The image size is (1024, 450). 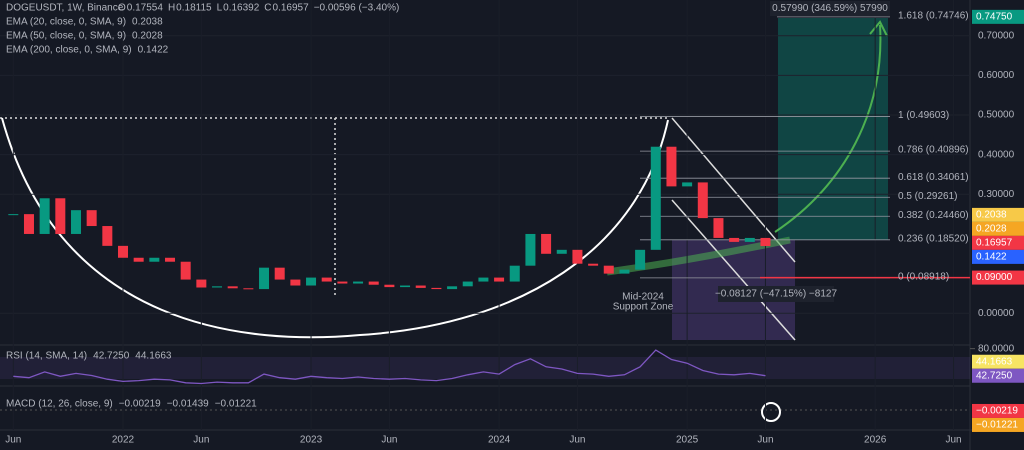 What do you see at coordinates (153, 356) in the screenshot?
I see `rsi-readout: 44.1663` at bounding box center [153, 356].